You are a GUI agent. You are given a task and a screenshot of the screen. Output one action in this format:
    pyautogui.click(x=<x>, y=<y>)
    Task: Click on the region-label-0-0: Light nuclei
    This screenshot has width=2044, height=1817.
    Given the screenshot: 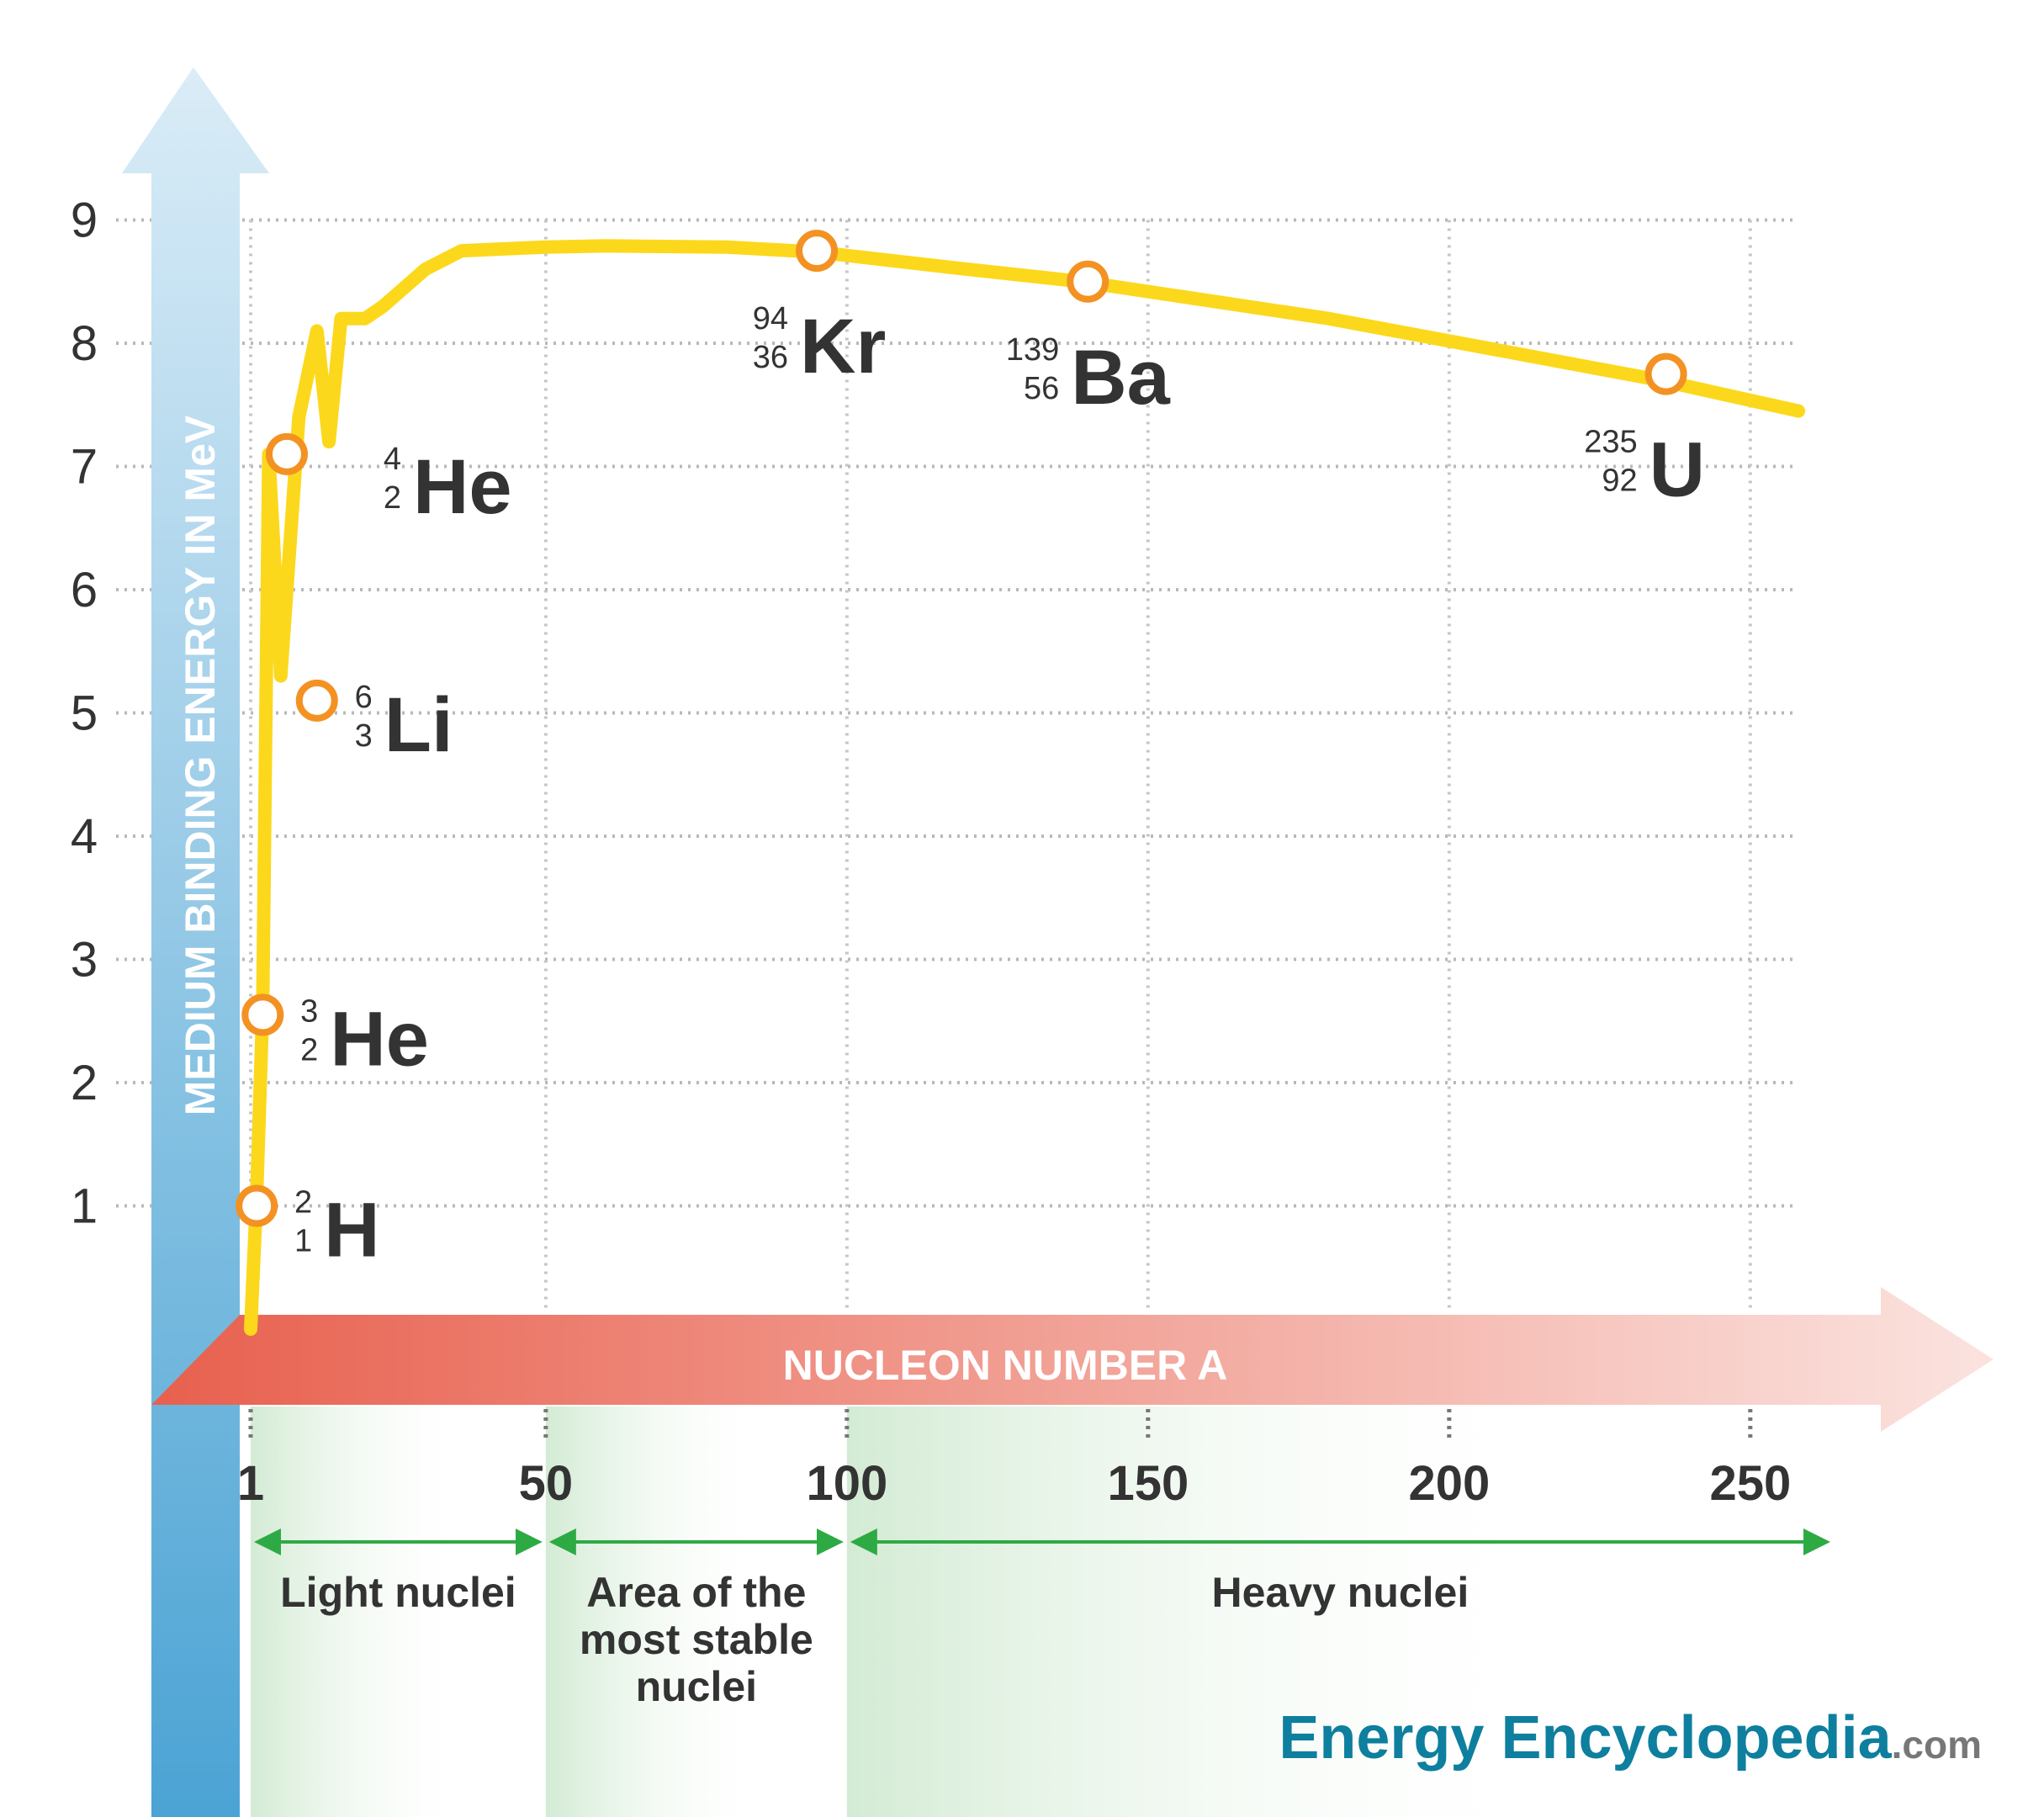 What is the action you would take?
    pyautogui.click(x=398, y=1592)
    